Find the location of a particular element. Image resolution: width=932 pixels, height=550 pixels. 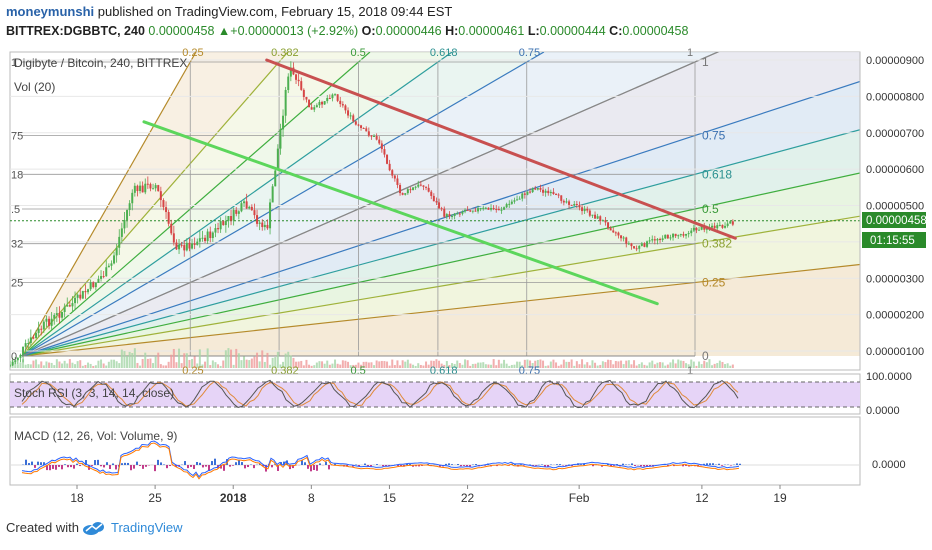

price-axis-label: 0.00000300 is located at coordinates (895, 279).